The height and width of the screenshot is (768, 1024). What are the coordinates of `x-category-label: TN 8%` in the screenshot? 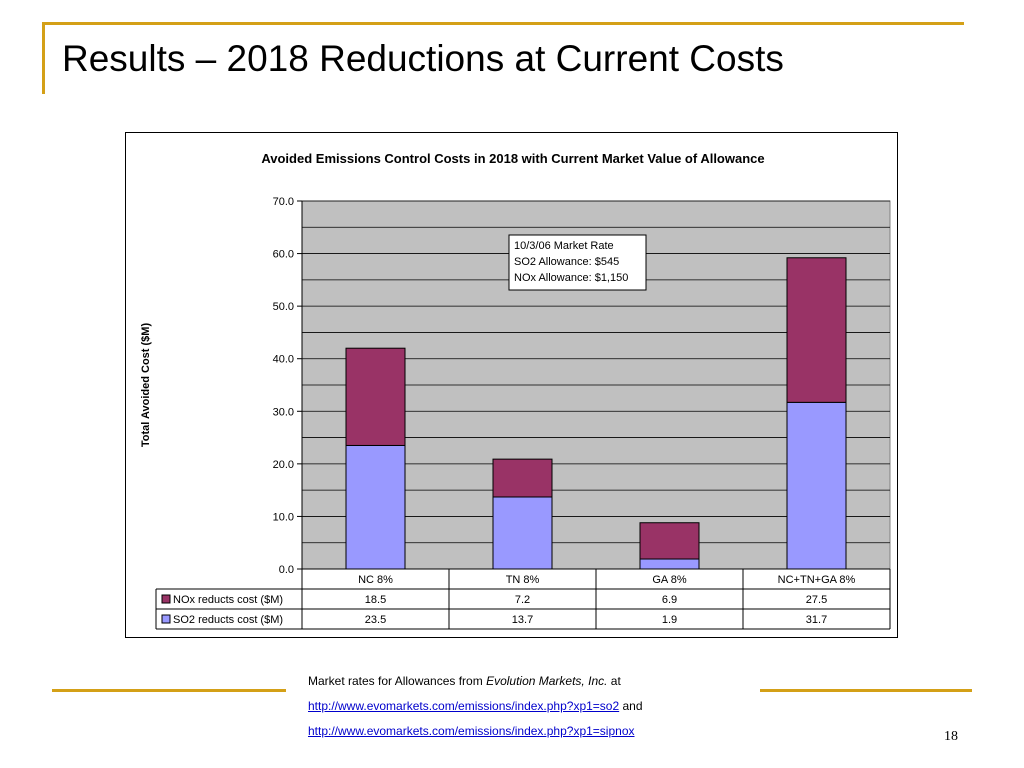 It's located at (523, 580).